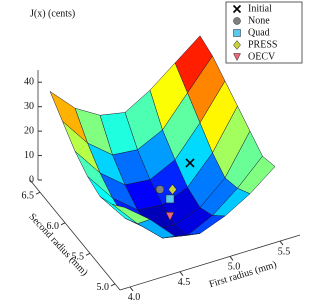 The image size is (320, 308). Describe the element at coordinates (234, 267) in the screenshot. I see `x-tick-label: 5.0` at that location.